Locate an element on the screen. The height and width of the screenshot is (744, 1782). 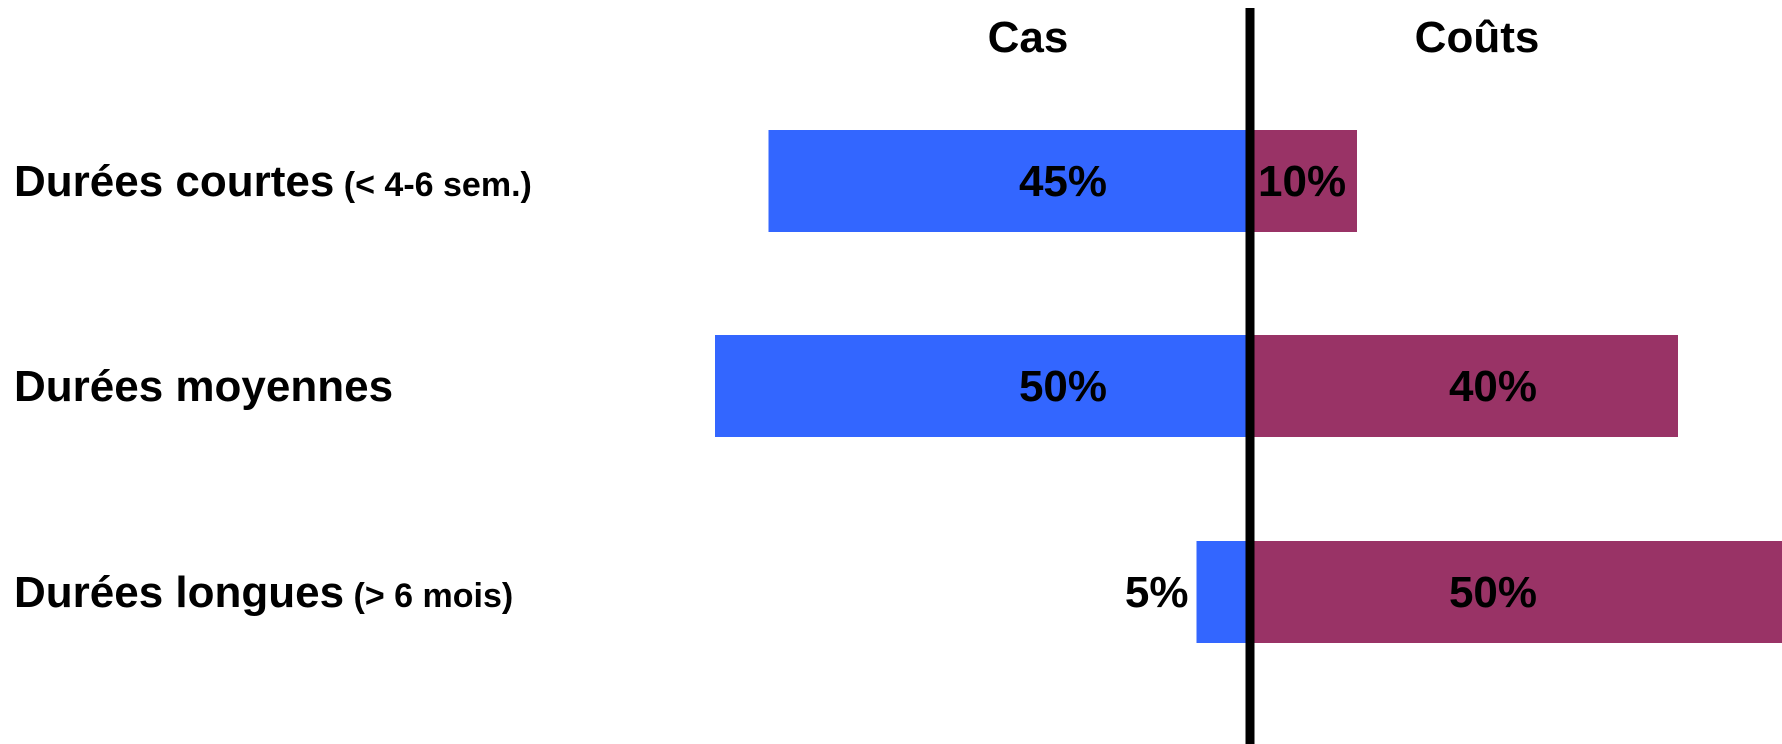
data-label-cas: 5% is located at coordinates (1157, 592).